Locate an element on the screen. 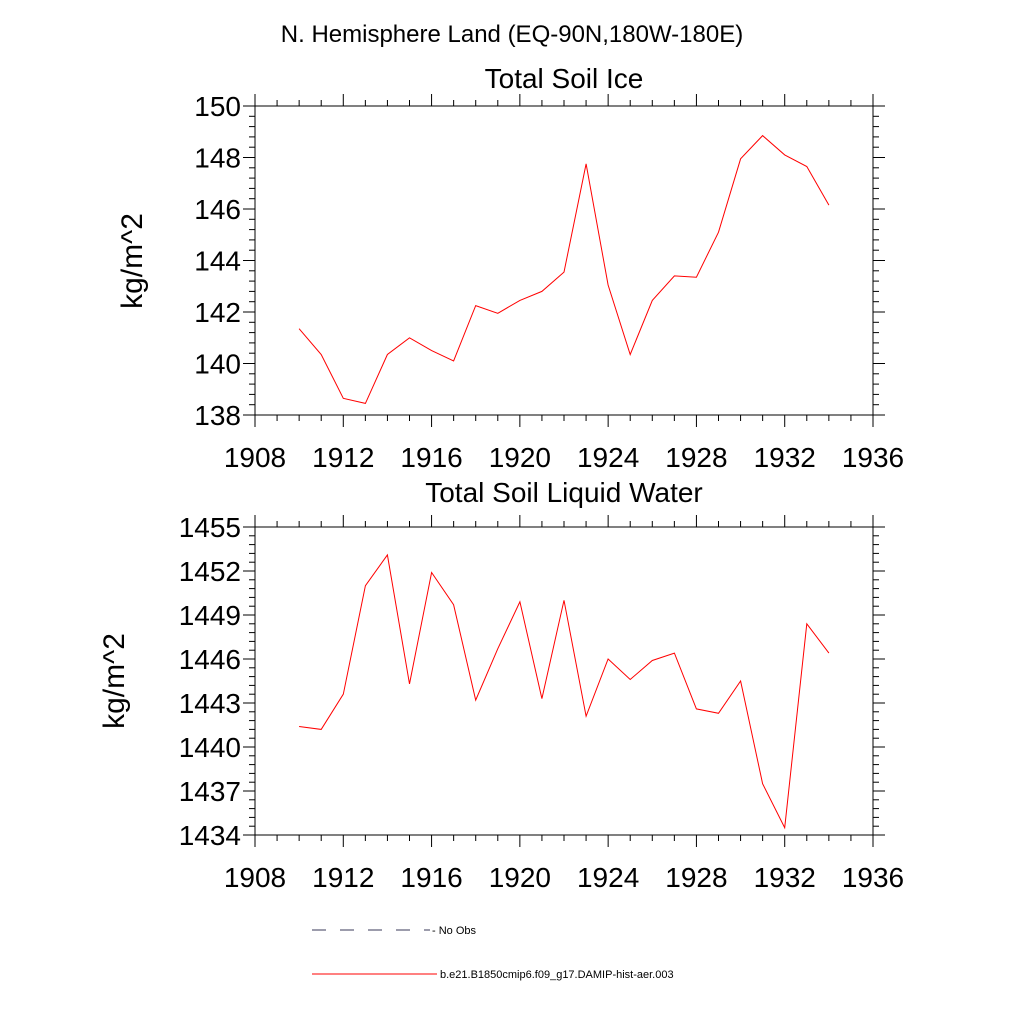 The image size is (1024, 1024). legend-label-no-obs: - No Obs is located at coordinates (454, 931).